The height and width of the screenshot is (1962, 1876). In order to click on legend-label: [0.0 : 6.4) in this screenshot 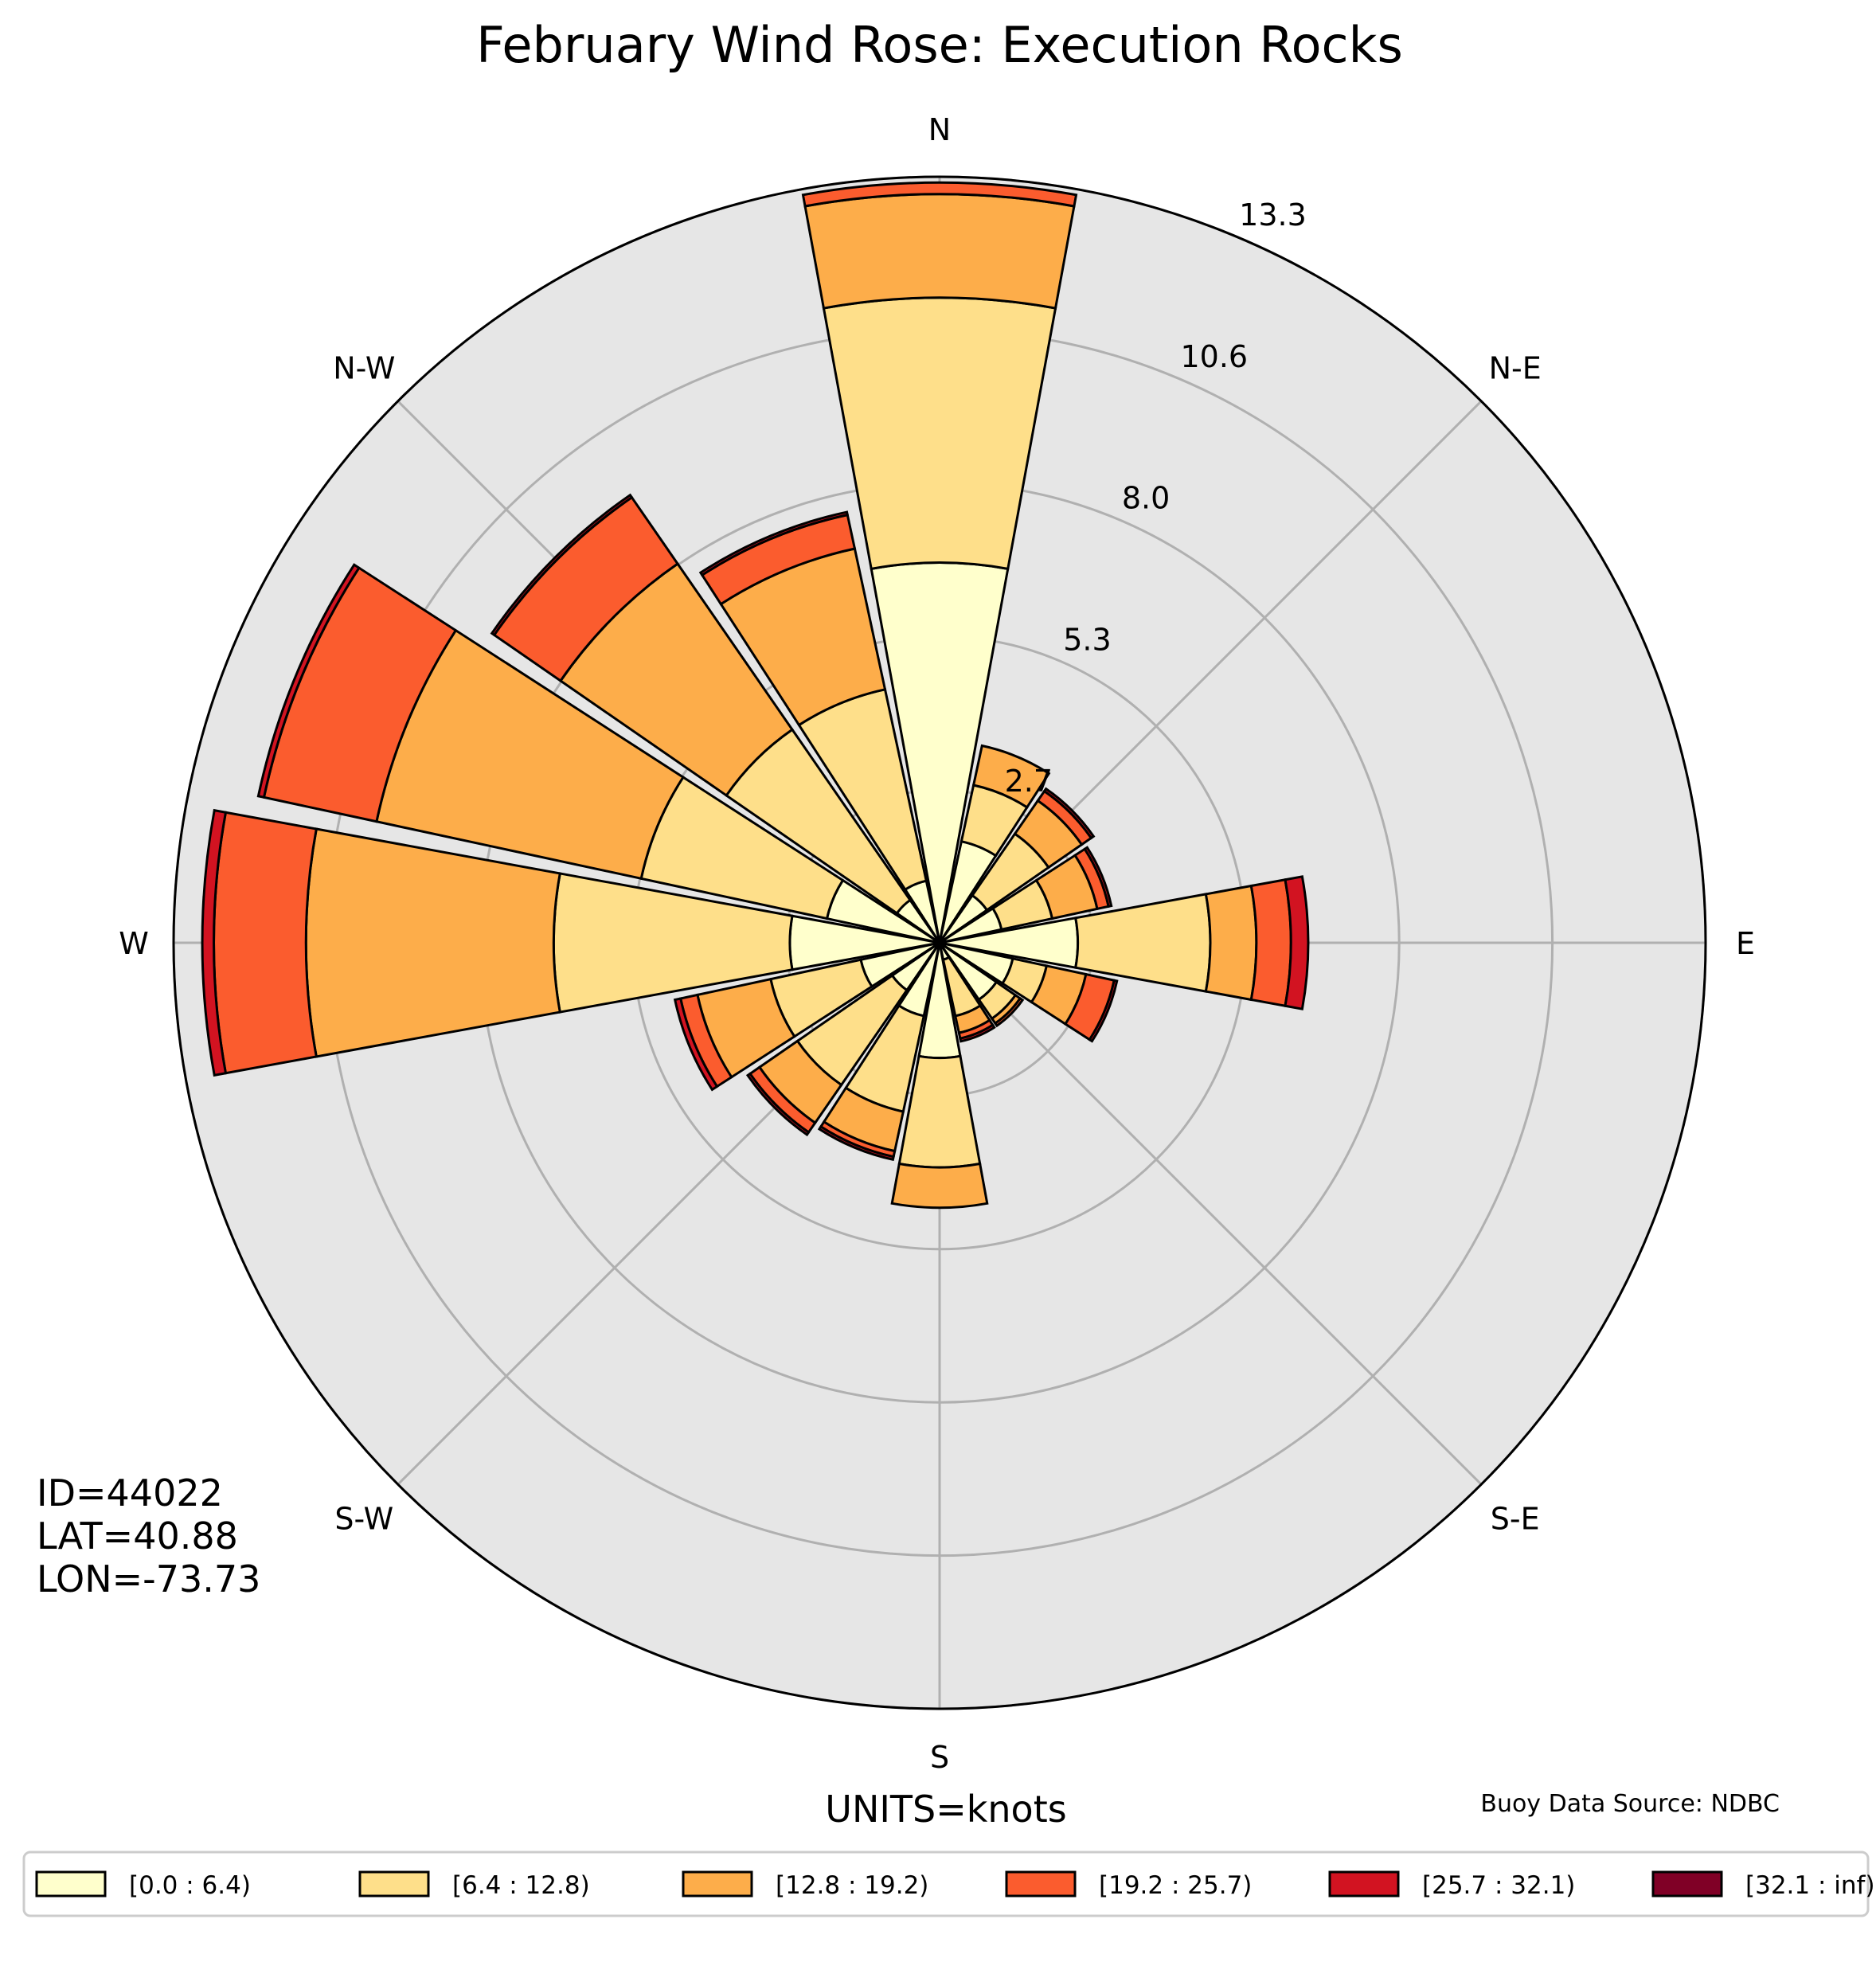, I will do `click(190, 1885)`.